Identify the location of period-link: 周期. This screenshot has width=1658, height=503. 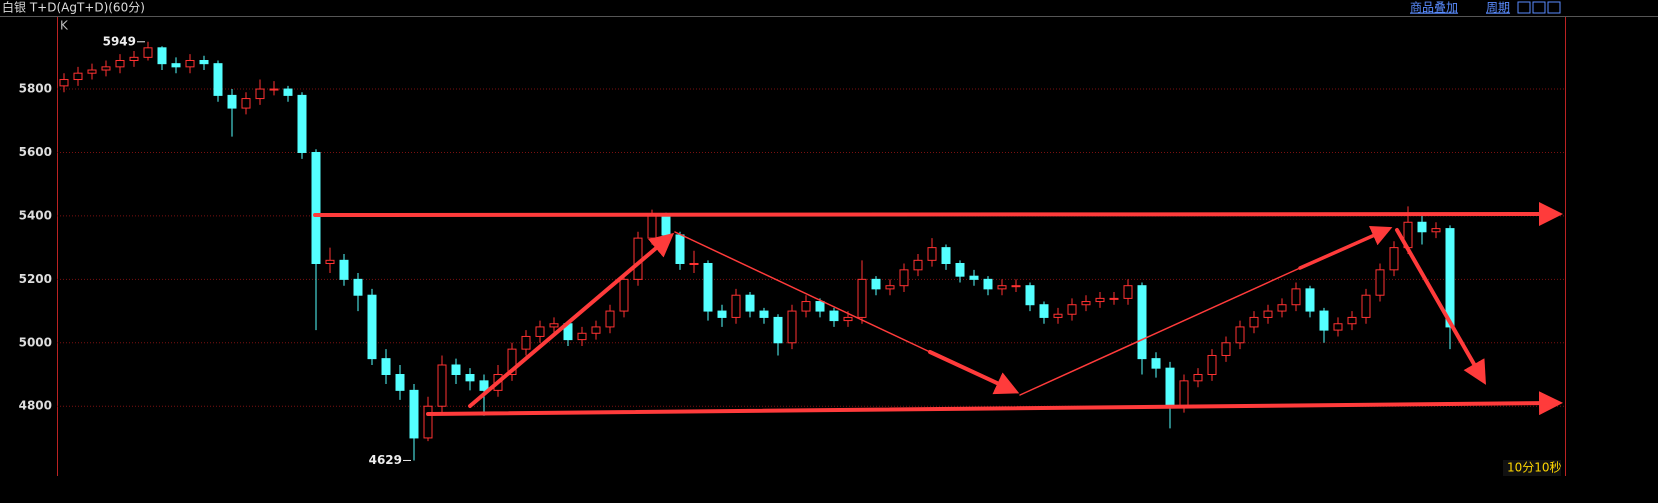
(1498, 8).